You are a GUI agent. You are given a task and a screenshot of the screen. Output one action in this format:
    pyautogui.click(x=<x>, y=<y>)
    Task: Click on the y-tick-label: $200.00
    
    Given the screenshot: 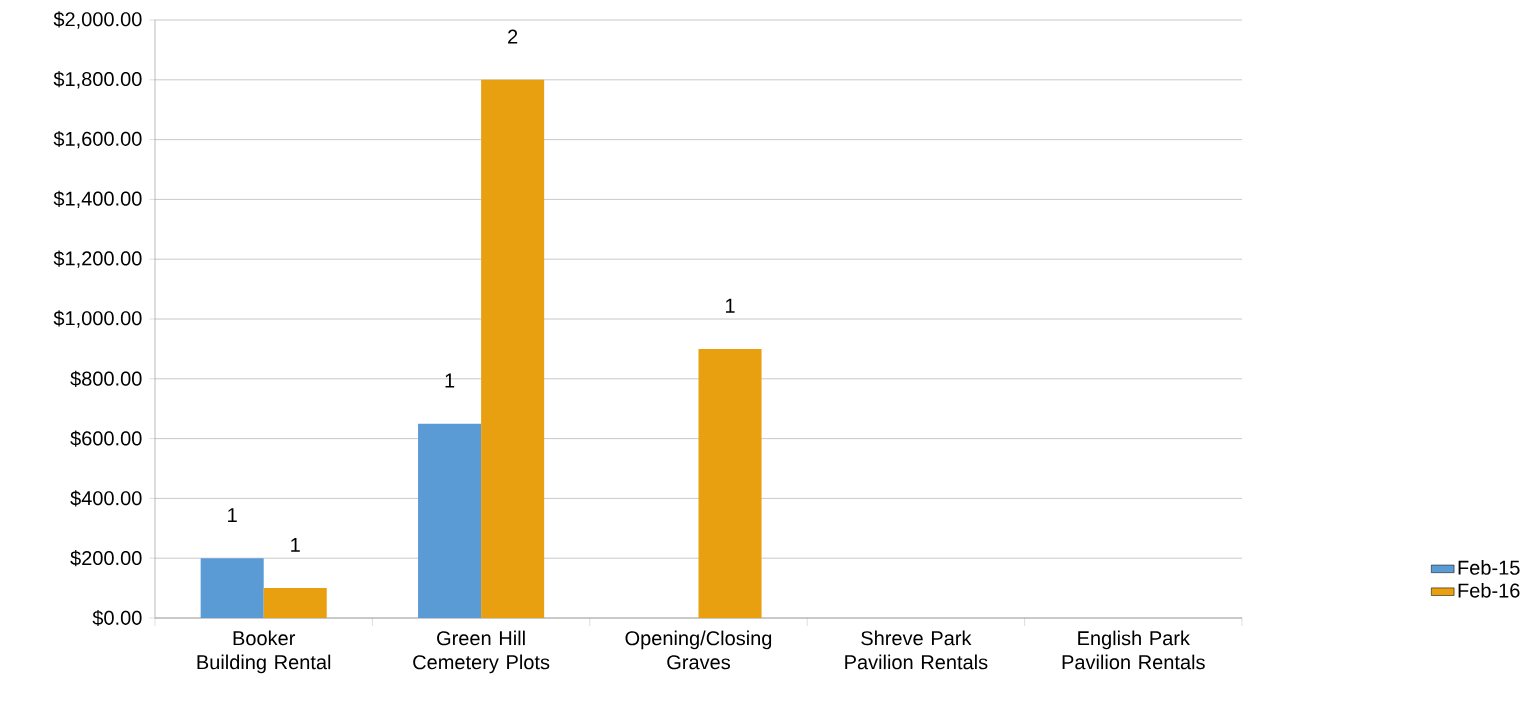 What is the action you would take?
    pyautogui.click(x=106, y=558)
    